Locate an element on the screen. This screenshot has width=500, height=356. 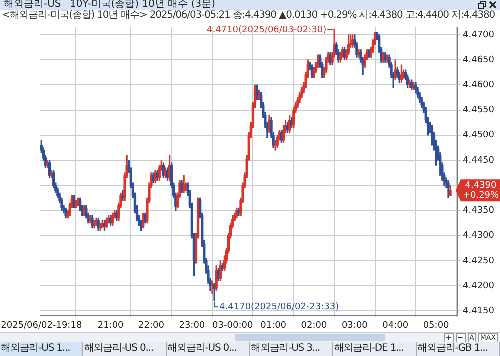
y-tick-label: 4.4500 is located at coordinates (479, 135).